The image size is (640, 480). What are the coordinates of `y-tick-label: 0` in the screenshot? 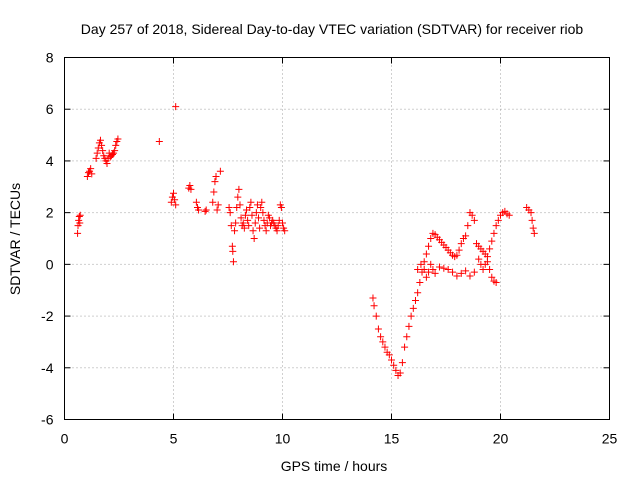 It's located at (50, 264).